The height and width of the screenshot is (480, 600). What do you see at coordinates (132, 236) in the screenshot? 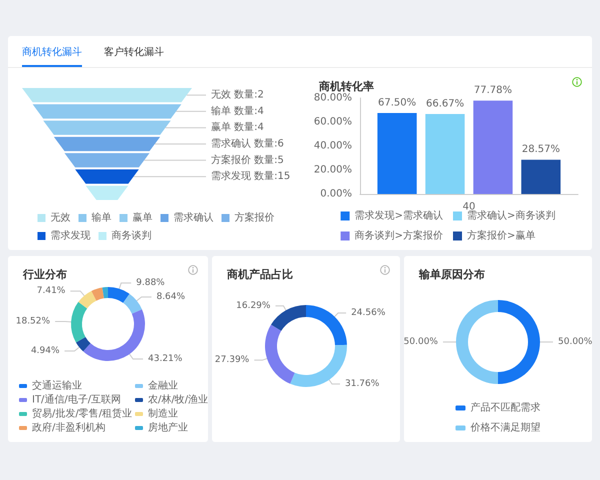
I see `legend-label: 商务谈判` at bounding box center [132, 236].